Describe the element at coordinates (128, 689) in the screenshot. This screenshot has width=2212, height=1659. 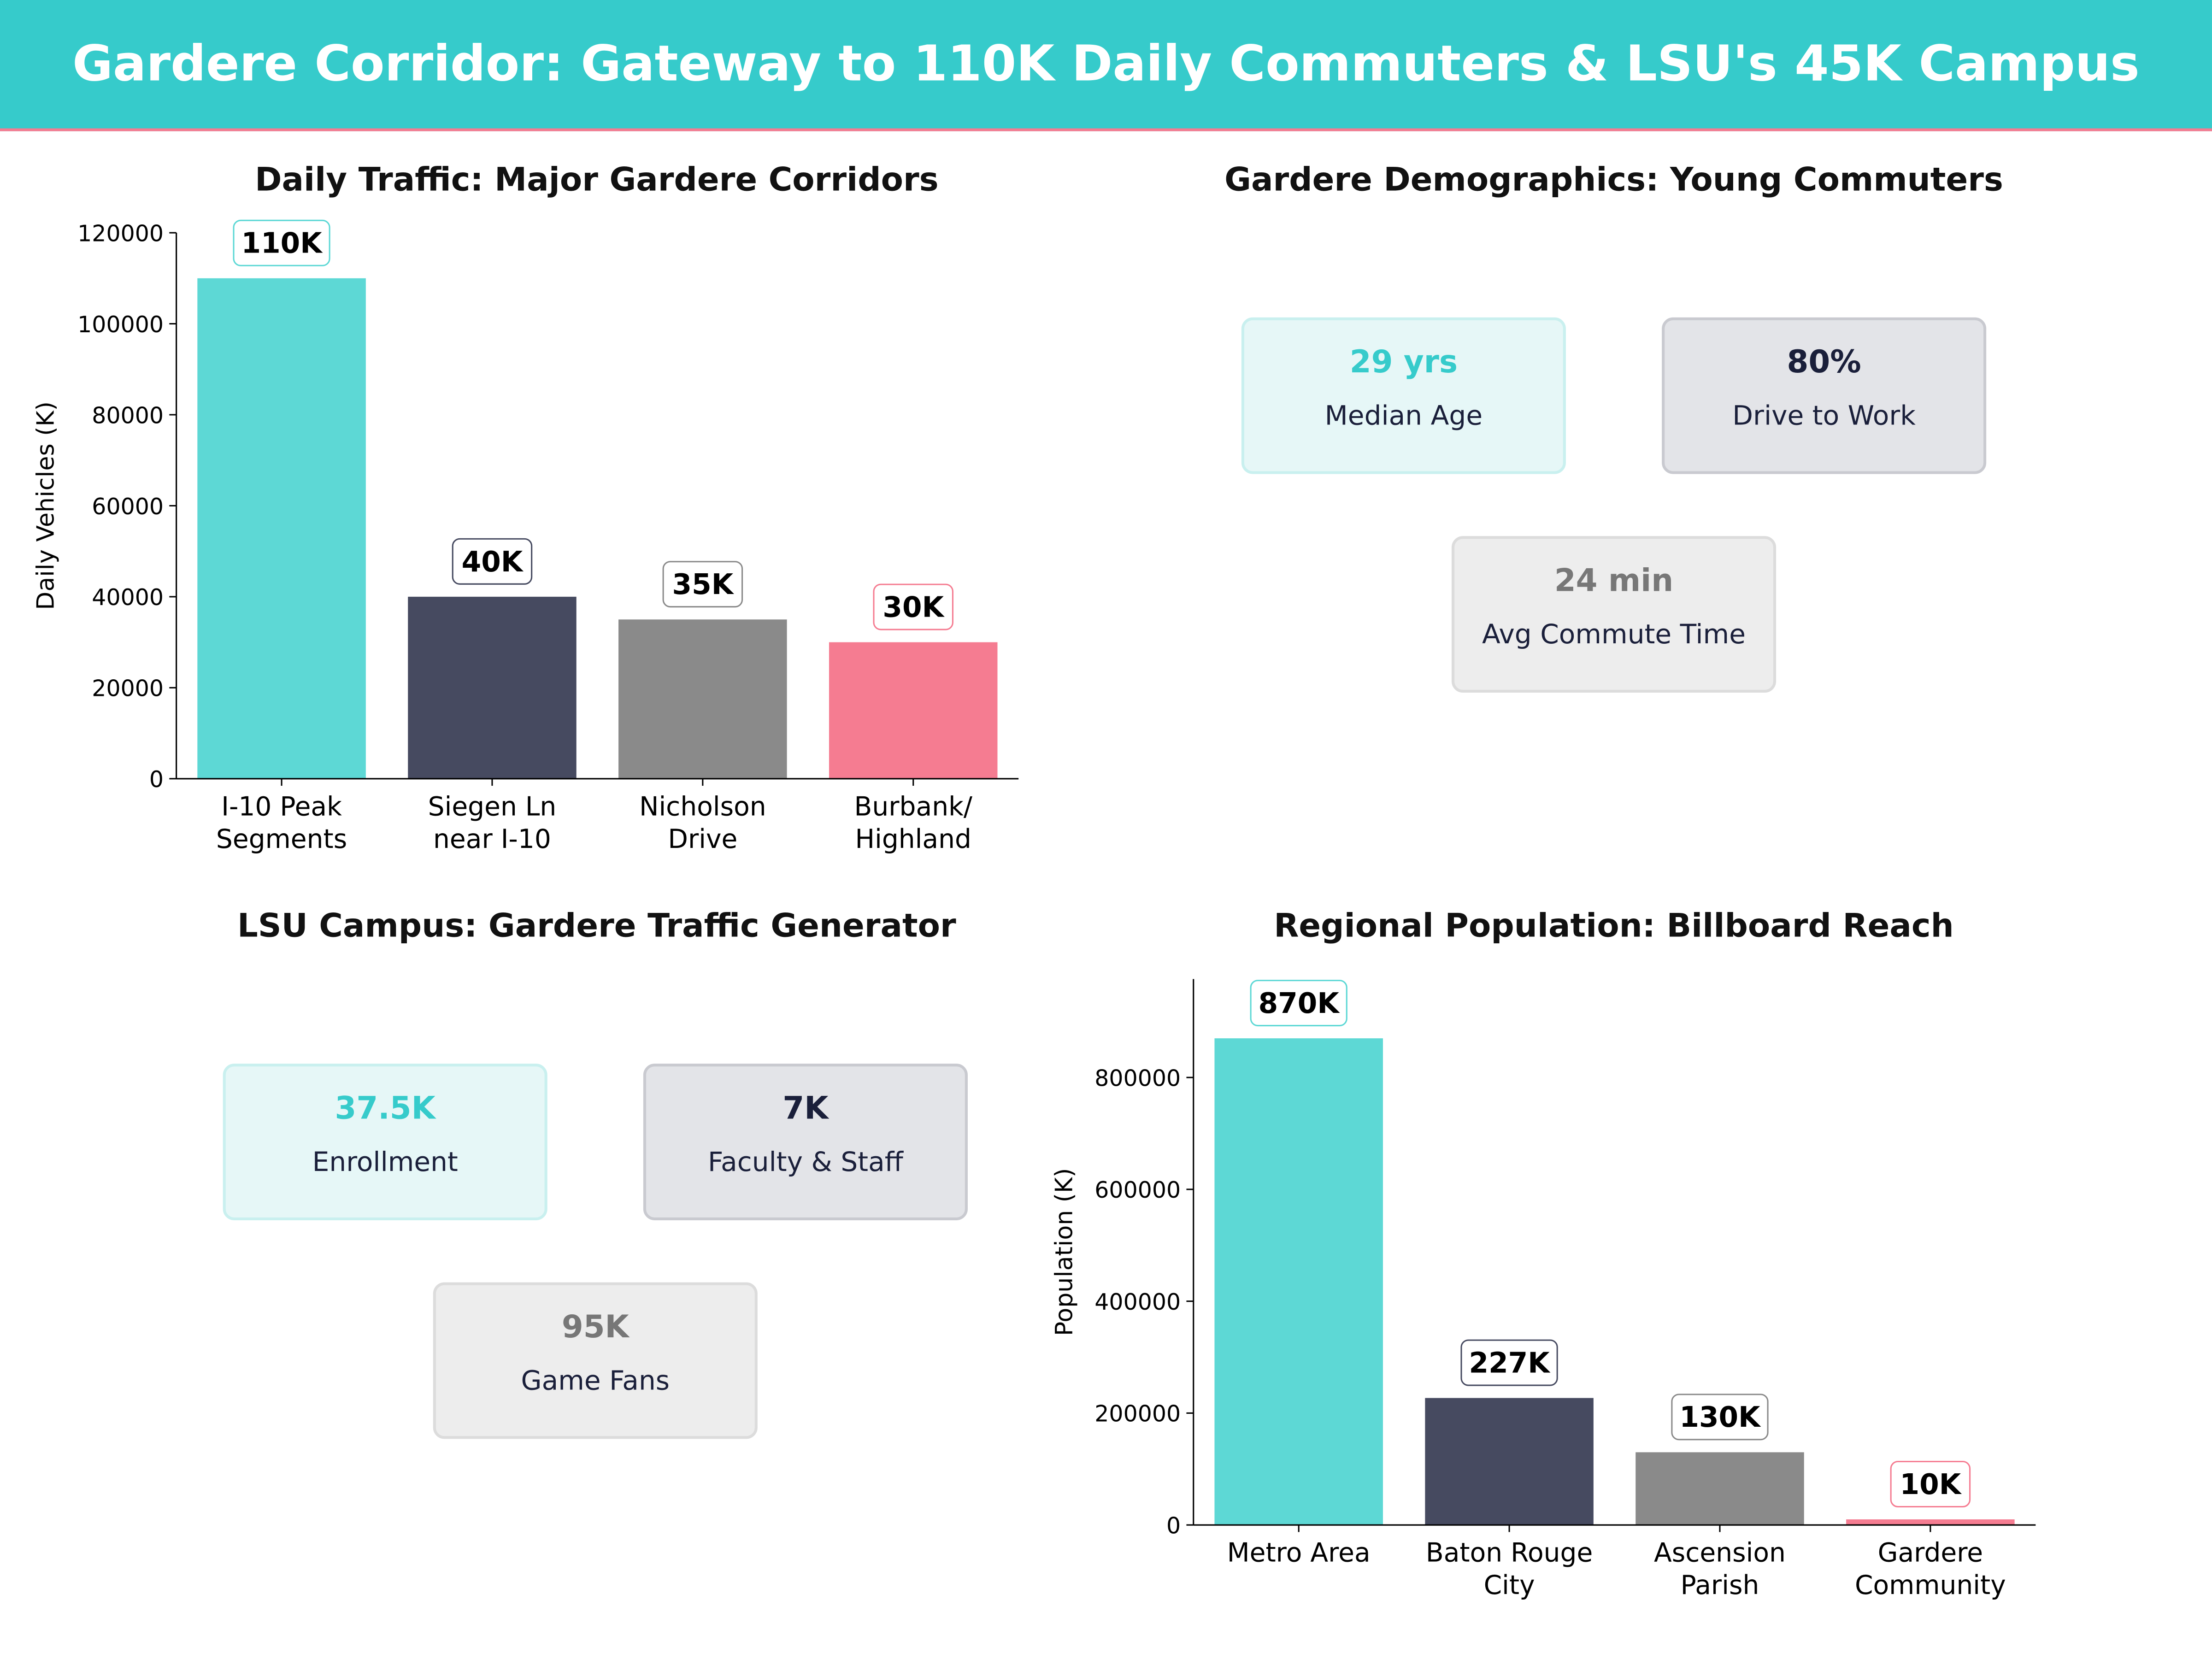
I see `y-tick-label: 20000` at that location.